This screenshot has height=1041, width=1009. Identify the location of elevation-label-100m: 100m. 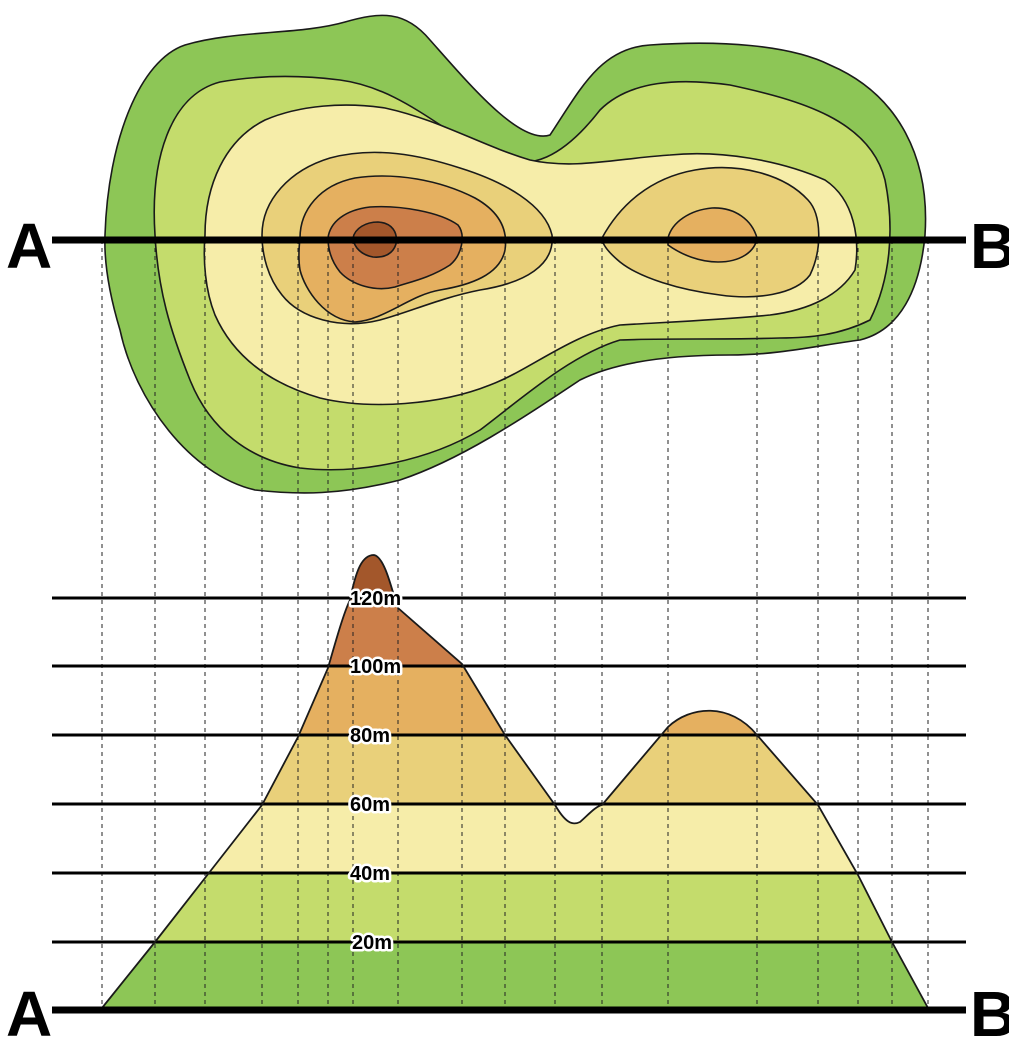
(375, 667).